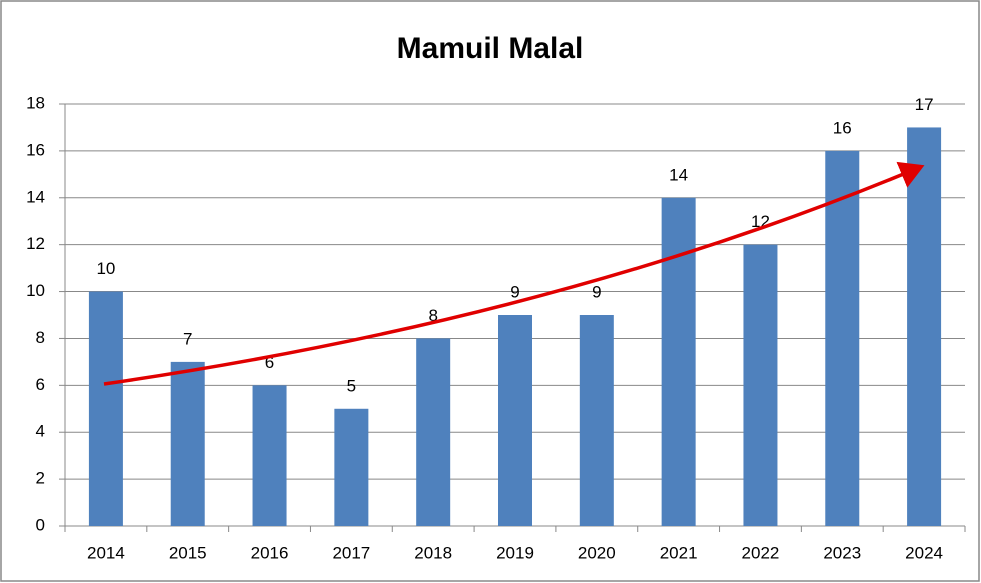 Image resolution: width=981 pixels, height=583 pixels. Describe the element at coordinates (40, 478) in the screenshot. I see `y-tick-label: 2` at that location.